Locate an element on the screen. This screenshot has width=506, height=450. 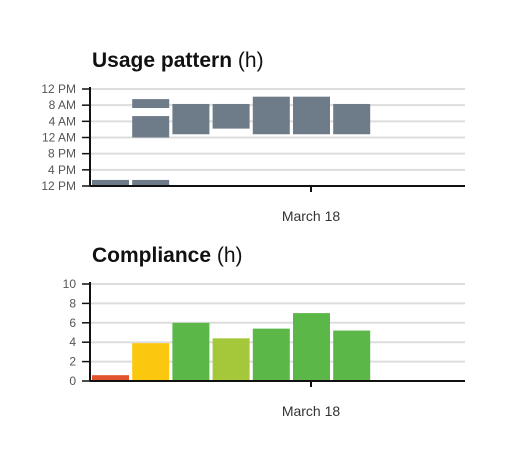
usage-pattern-title-text: Usage pattern is located at coordinates (162, 60).